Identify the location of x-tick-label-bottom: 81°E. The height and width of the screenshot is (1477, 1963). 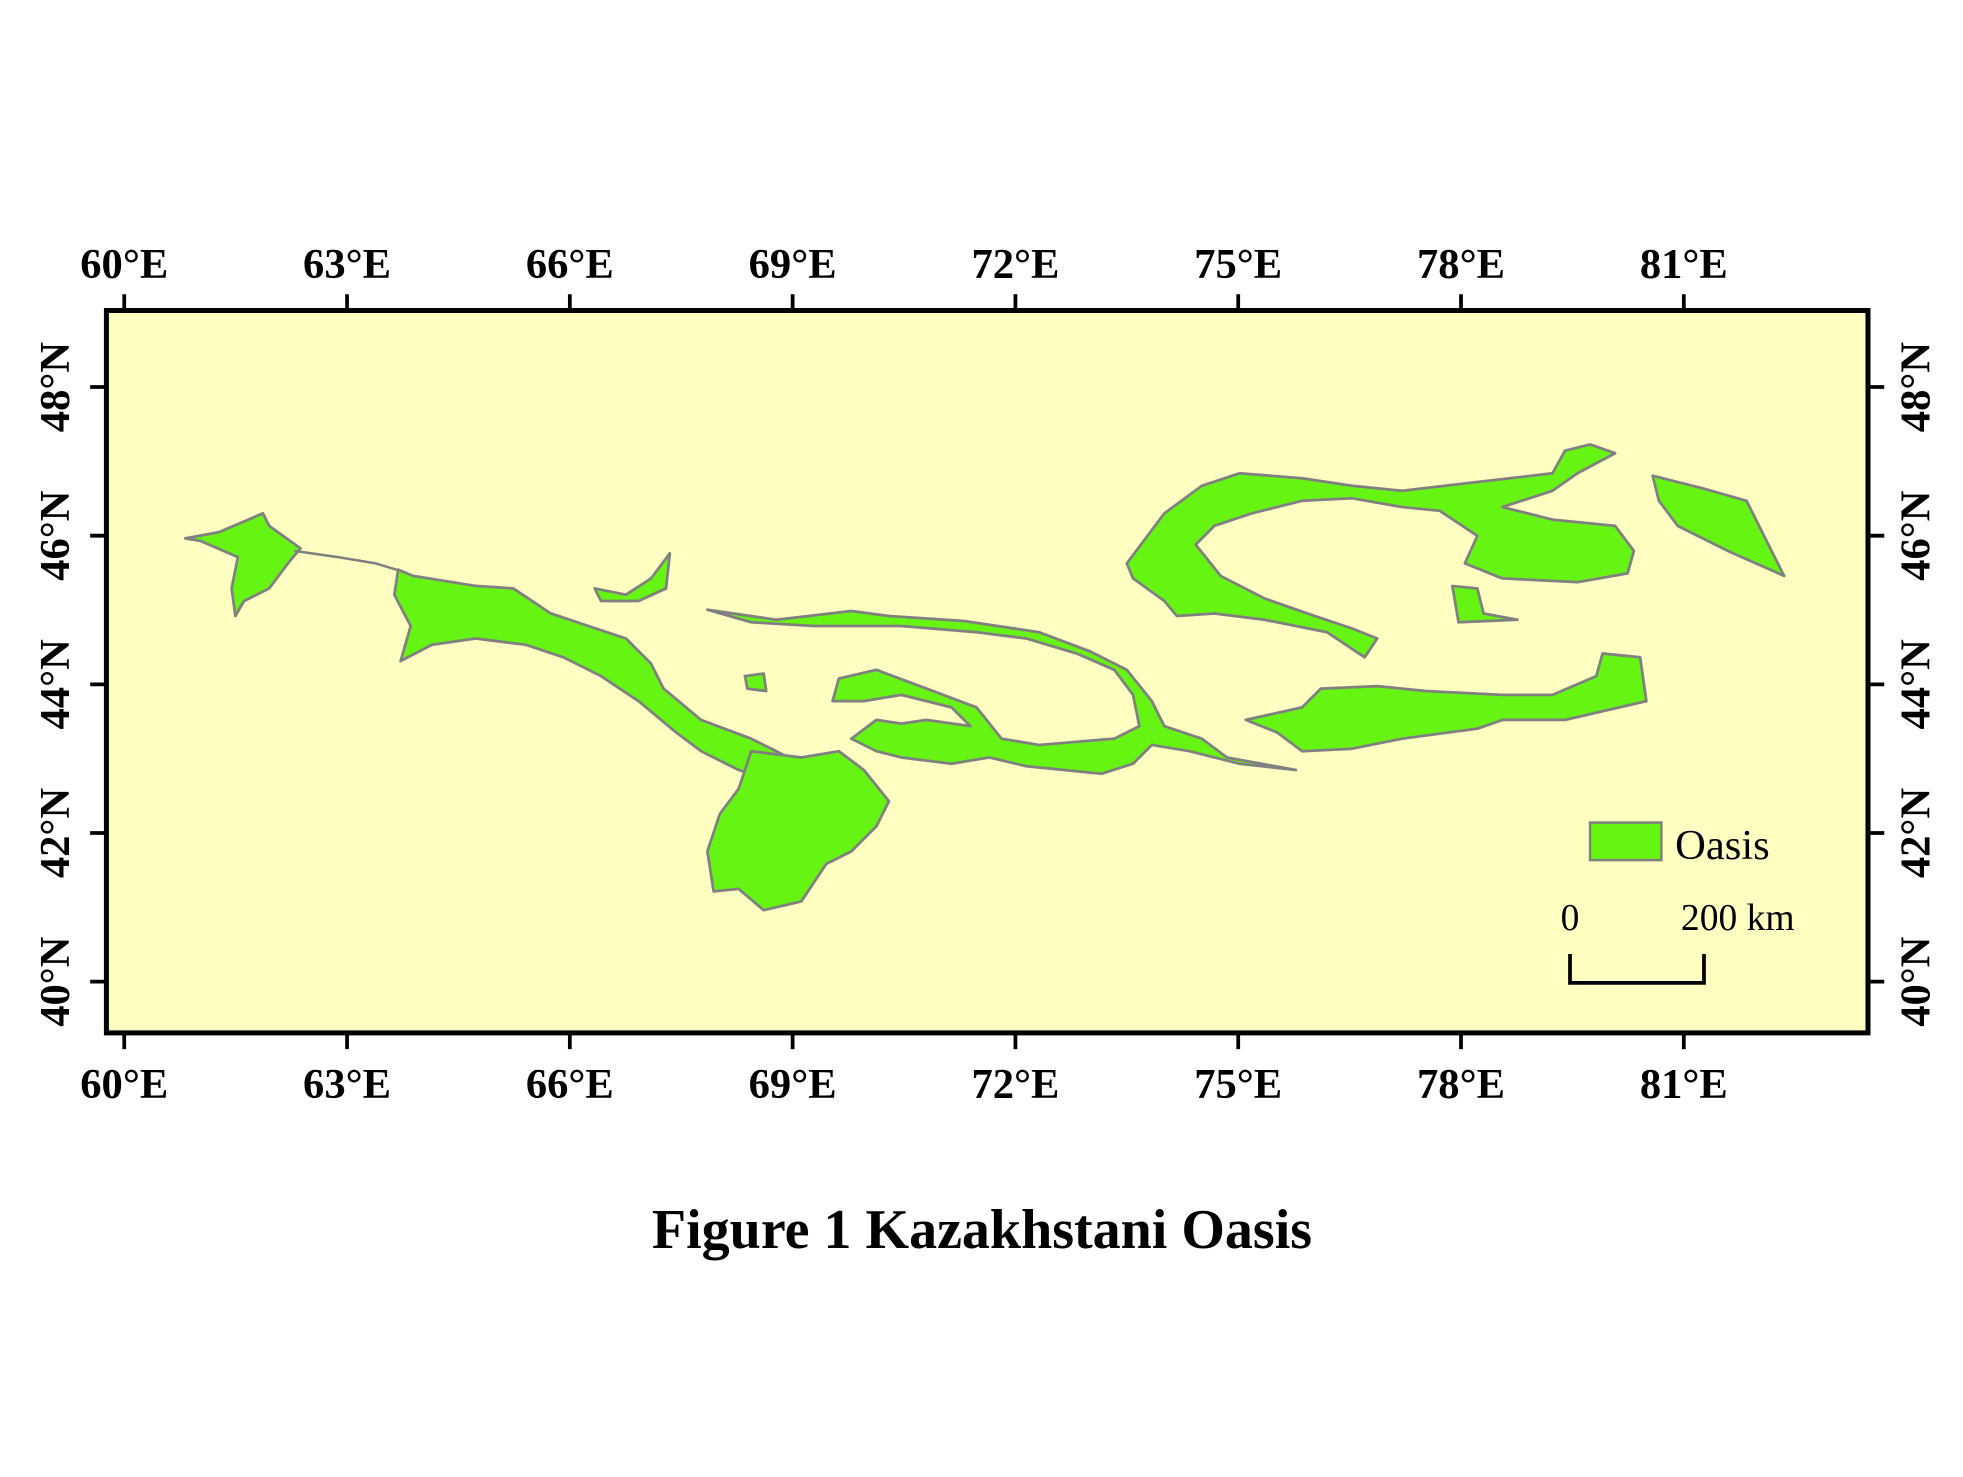
(1684, 1084).